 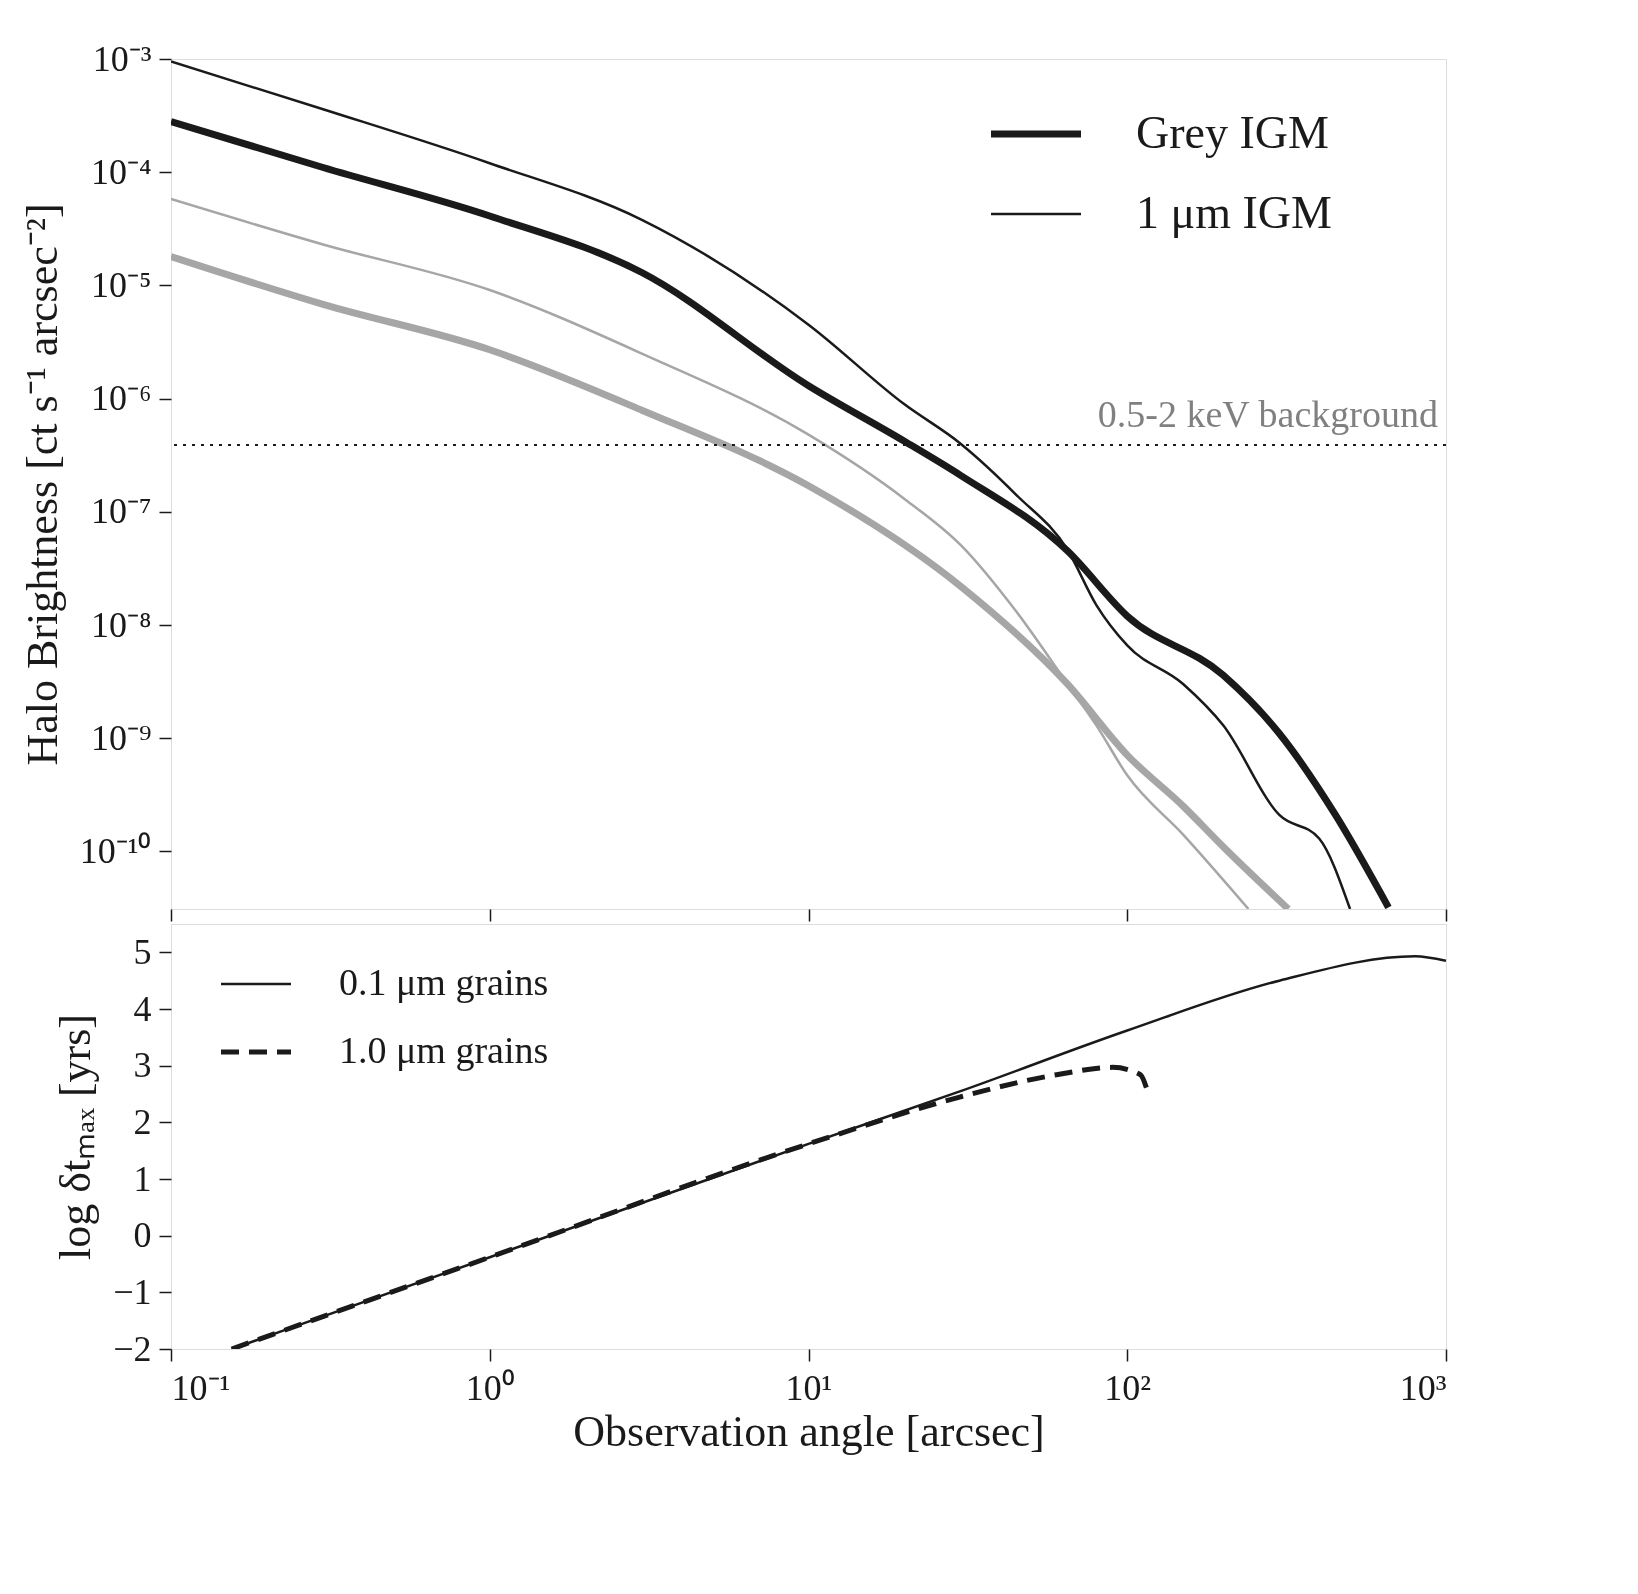 What do you see at coordinates (42, 484) in the screenshot?
I see `y-axis-title: Halo Brightness [ct s⁻¹ arcsec⁻²]` at bounding box center [42, 484].